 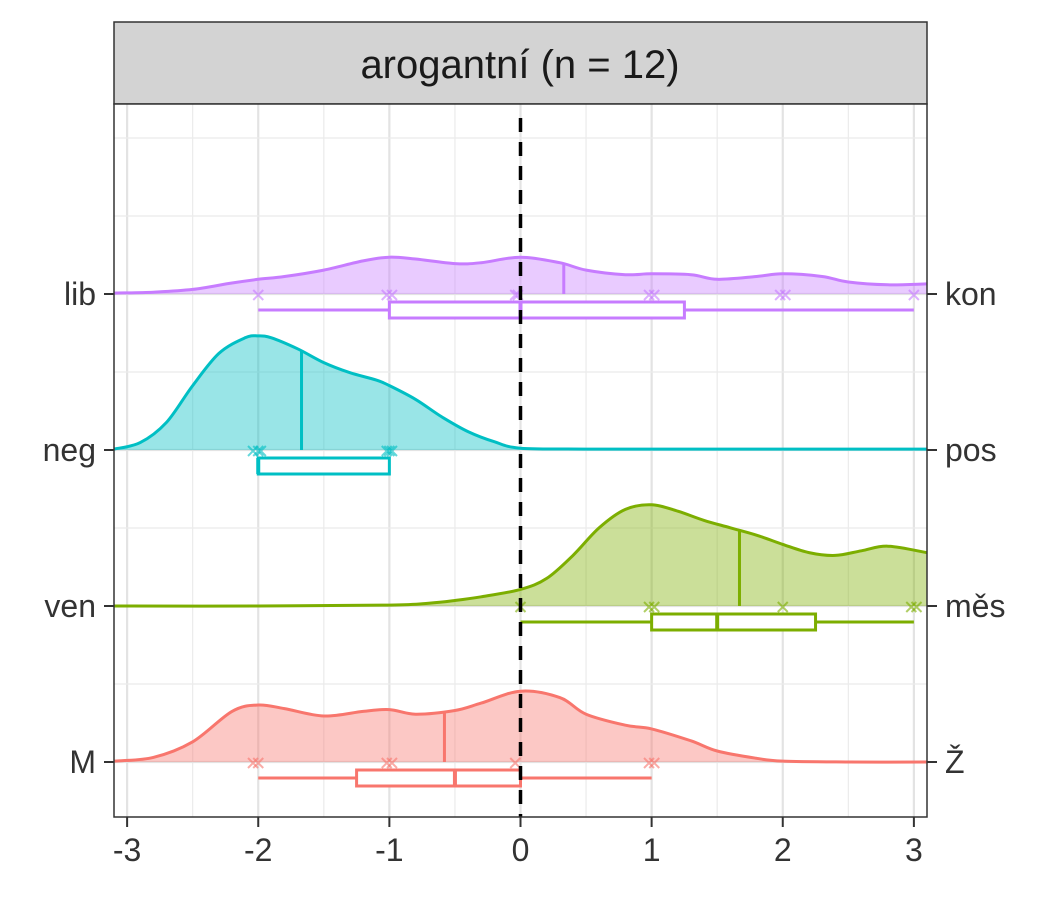 What do you see at coordinates (69, 450) in the screenshot?
I see `left-category-label: neg` at bounding box center [69, 450].